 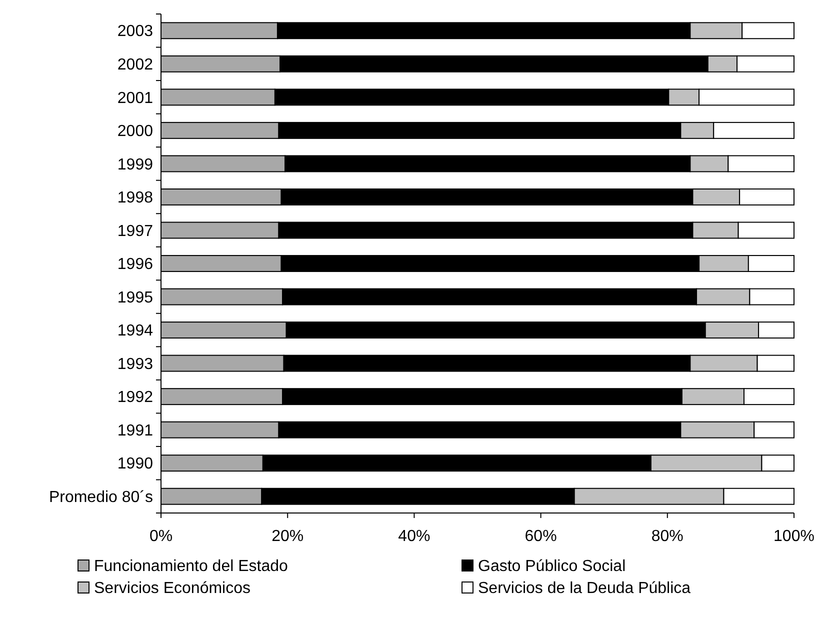 What do you see at coordinates (288, 536) in the screenshot?
I see `x-tick-label: 20%` at bounding box center [288, 536].